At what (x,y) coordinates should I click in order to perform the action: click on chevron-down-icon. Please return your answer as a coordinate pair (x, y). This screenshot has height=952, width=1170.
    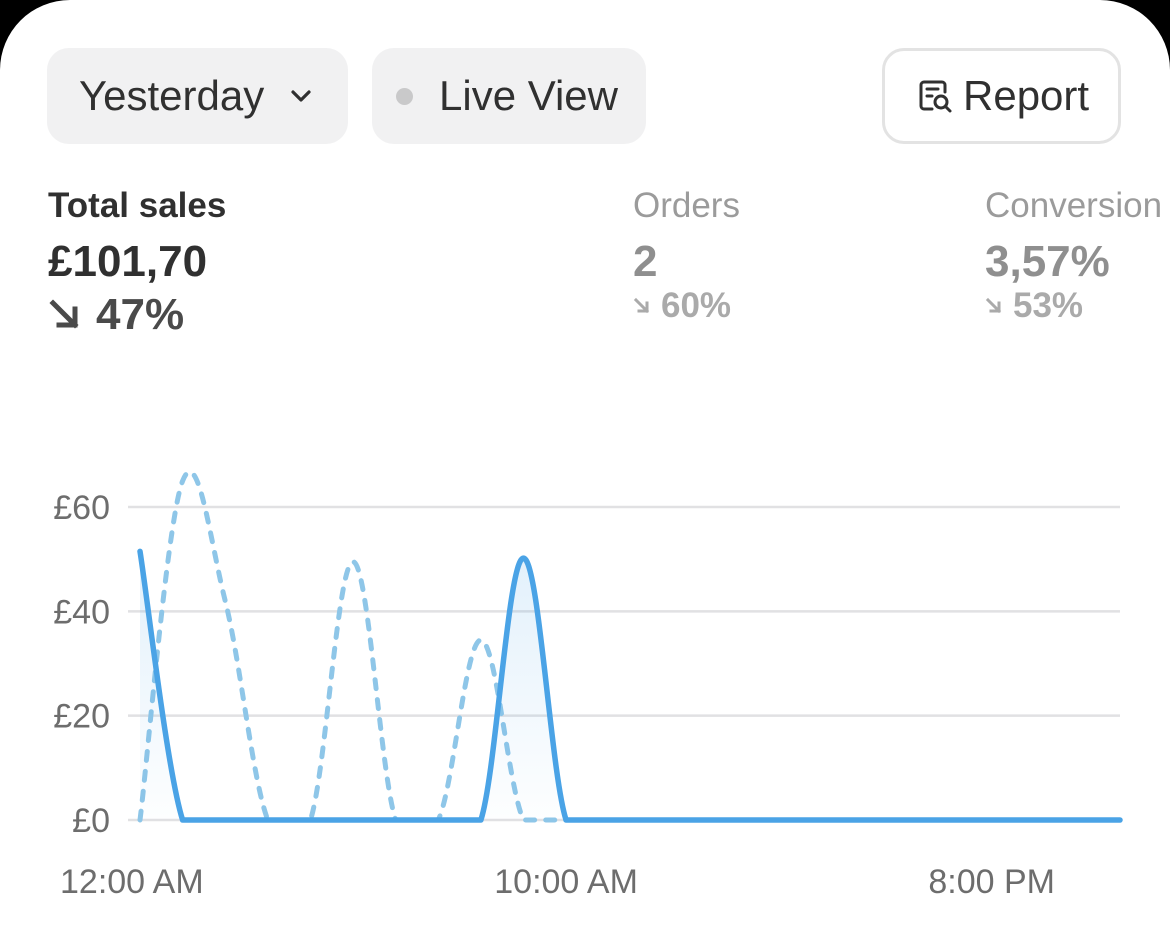
    Looking at the image, I should click on (301, 96).